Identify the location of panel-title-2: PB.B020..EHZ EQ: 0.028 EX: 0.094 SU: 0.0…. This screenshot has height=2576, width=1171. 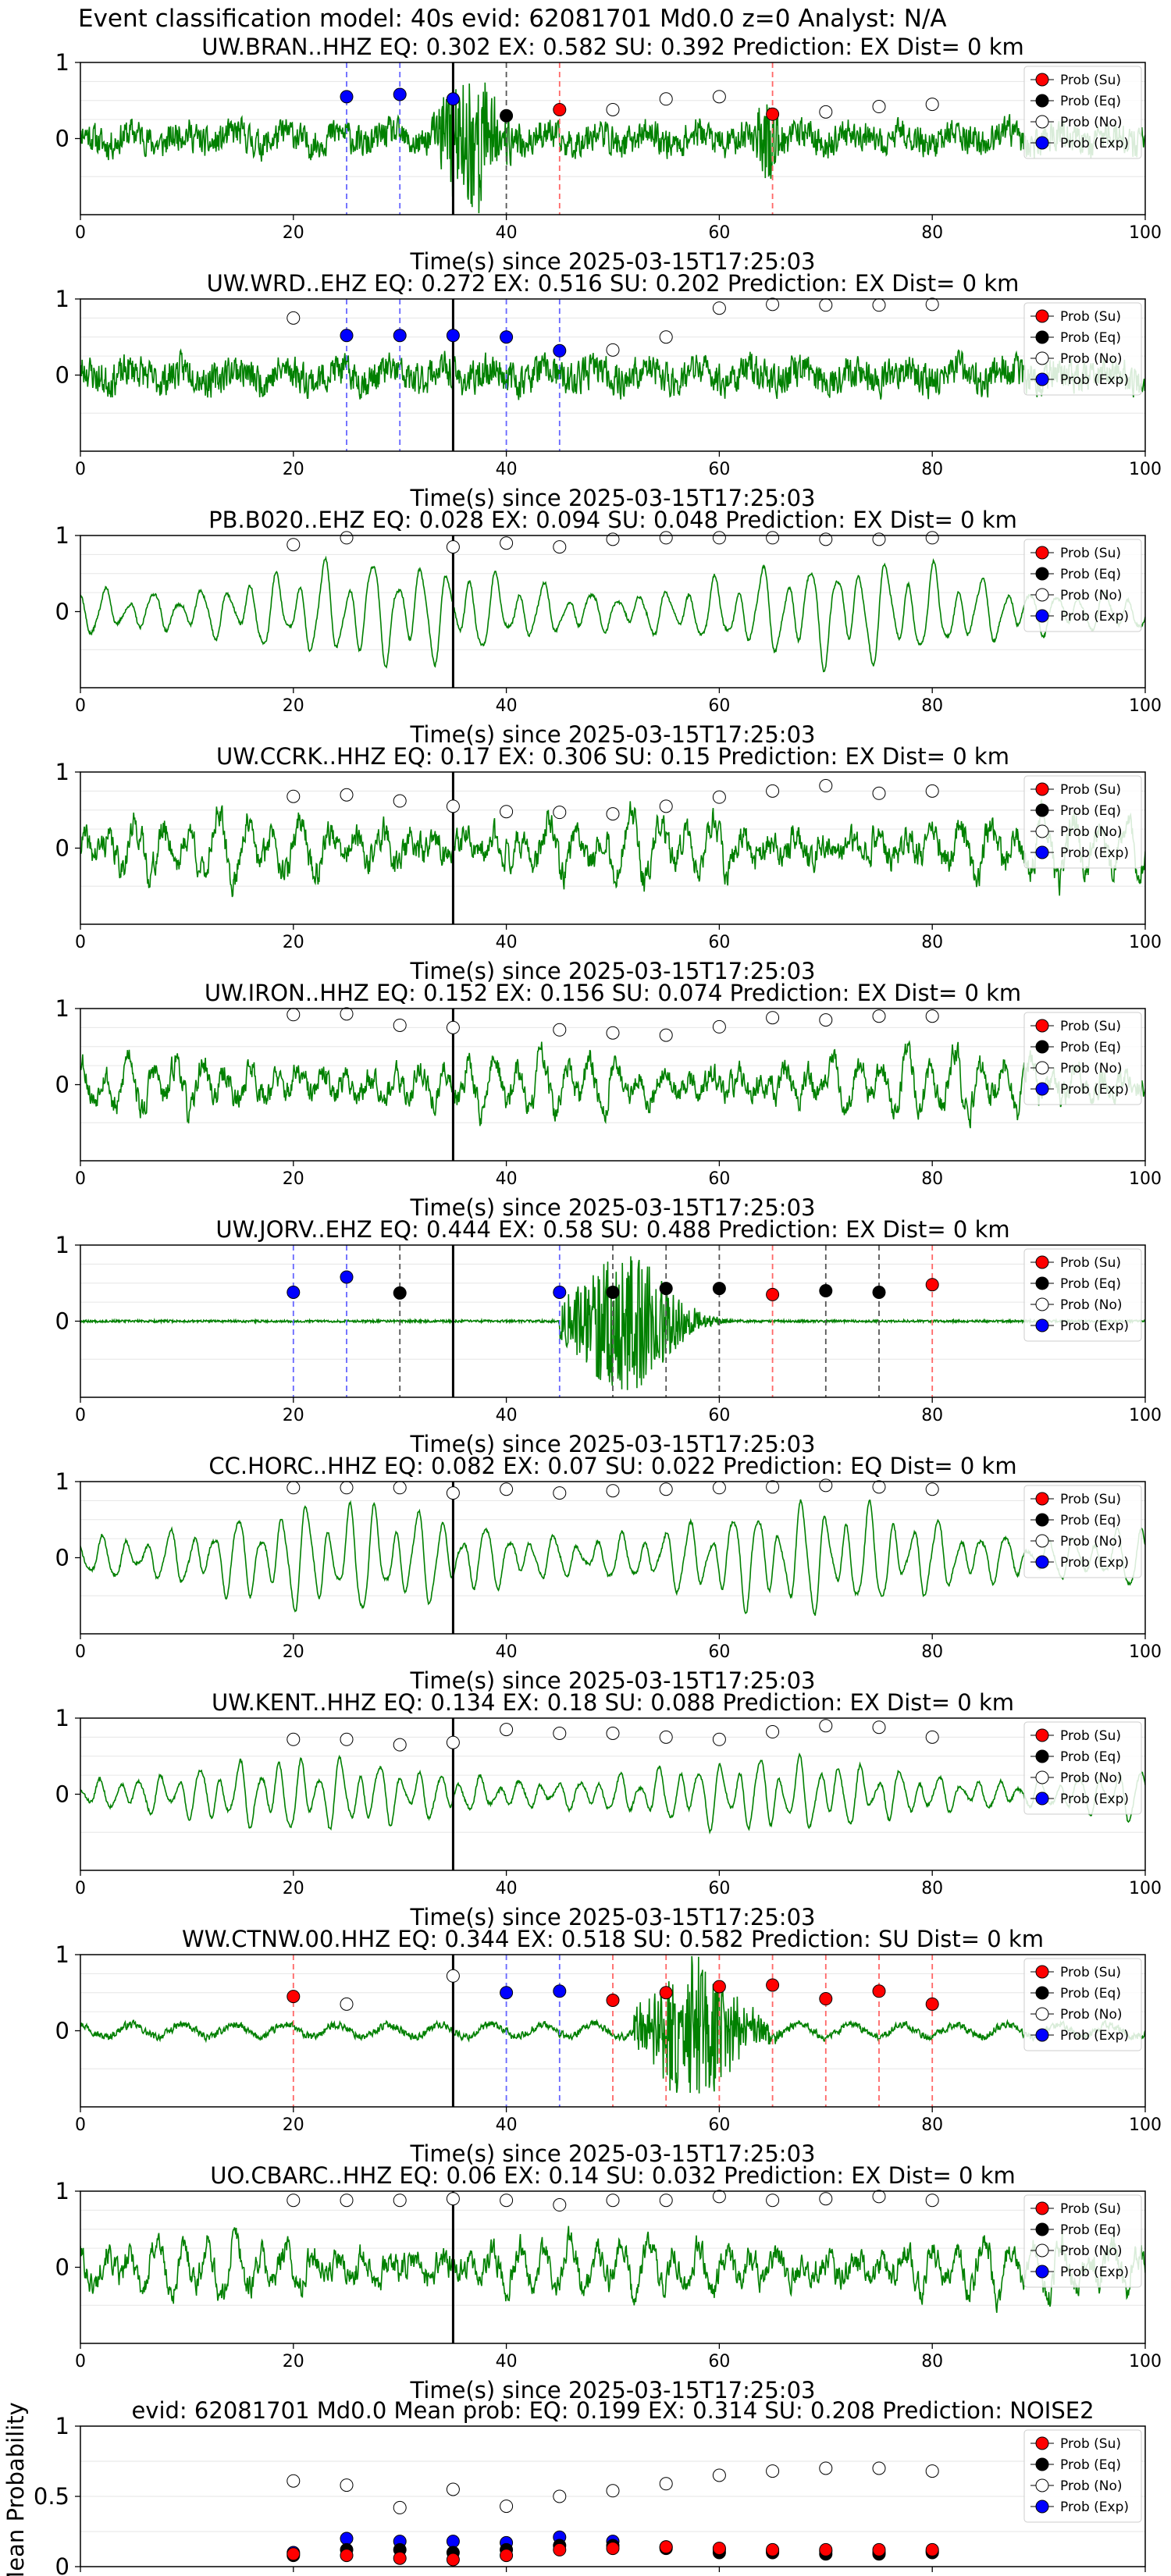
(612, 520).